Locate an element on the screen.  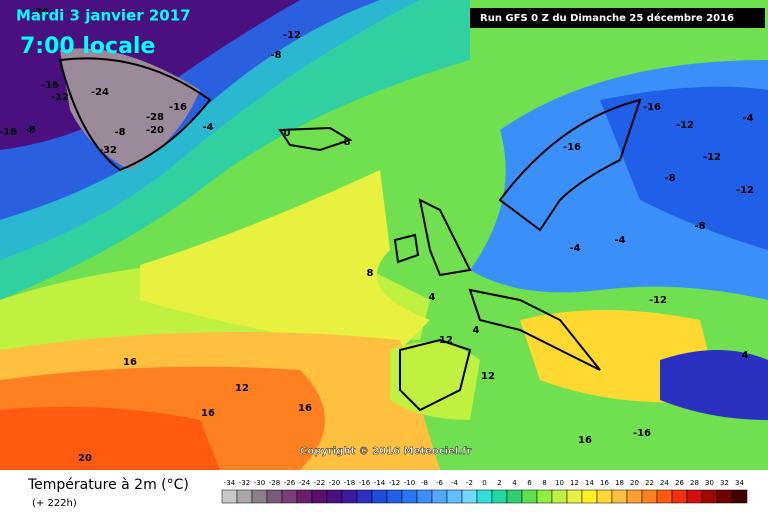
legend-label: 22 is located at coordinates (649, 483).